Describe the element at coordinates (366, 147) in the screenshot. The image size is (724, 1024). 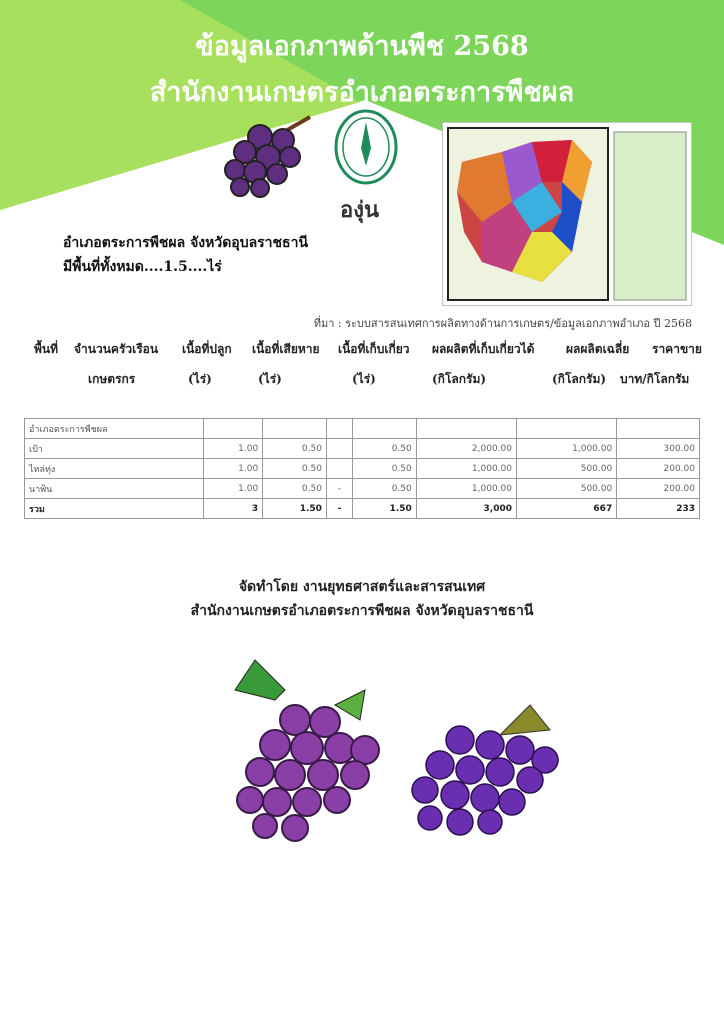
I see `department-seal-logo` at that location.